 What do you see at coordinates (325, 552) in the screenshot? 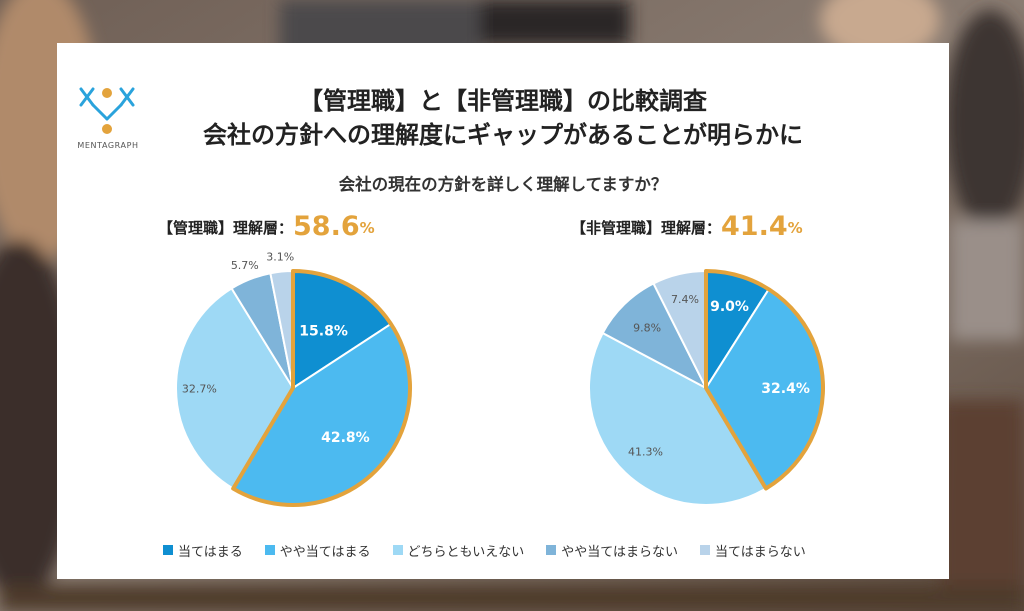
I see `legend-label-1: やや当てはまる` at bounding box center [325, 552].